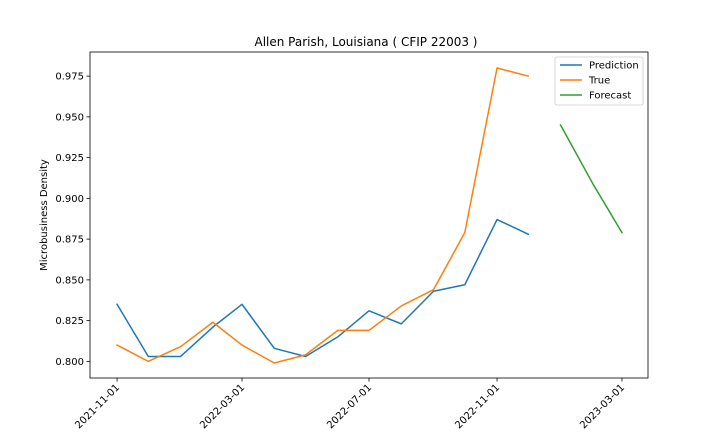 The image size is (720, 432). I want to click on x-tick-label: 2023-03-01, so click(602, 406).